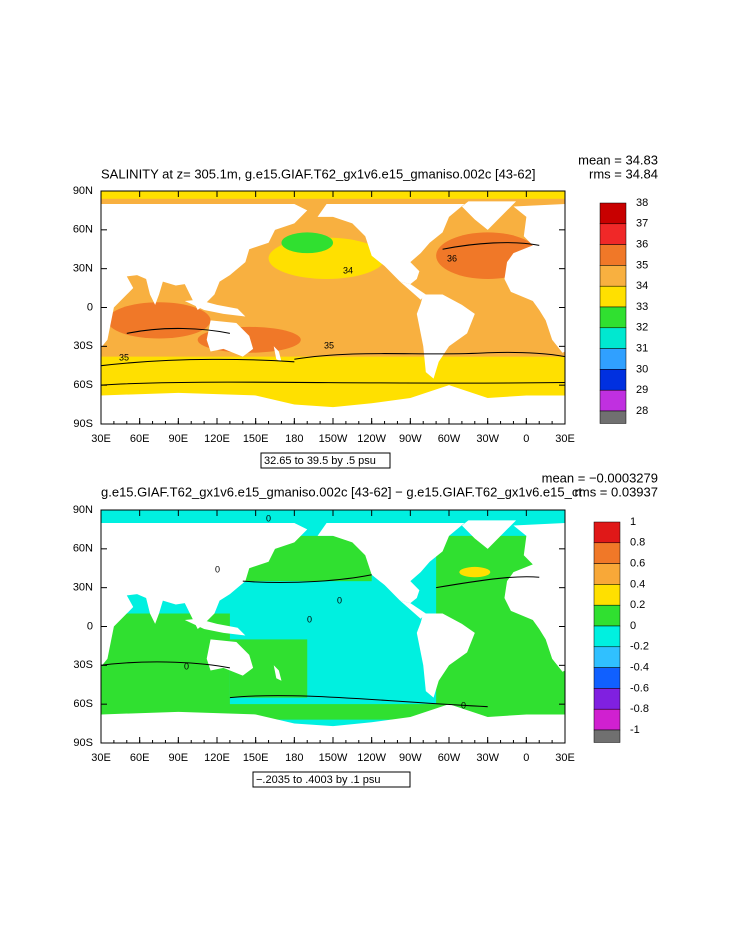 Image resolution: width=733 pixels, height=945 pixels. Describe the element at coordinates (642, 307) in the screenshot. I see `colorbar-label: 33` at that location.